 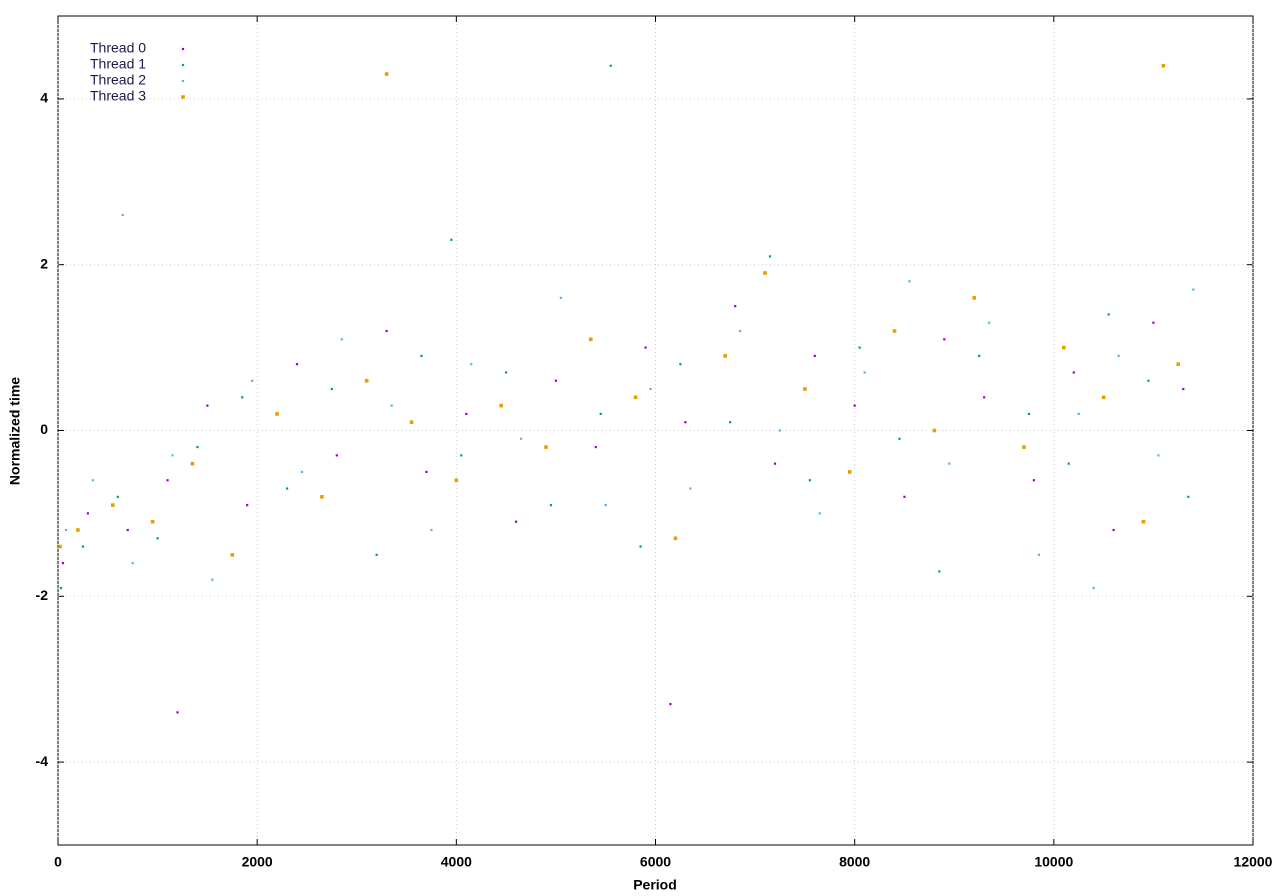 What do you see at coordinates (58, 862) in the screenshot?
I see `x-tick-label: 0` at bounding box center [58, 862].